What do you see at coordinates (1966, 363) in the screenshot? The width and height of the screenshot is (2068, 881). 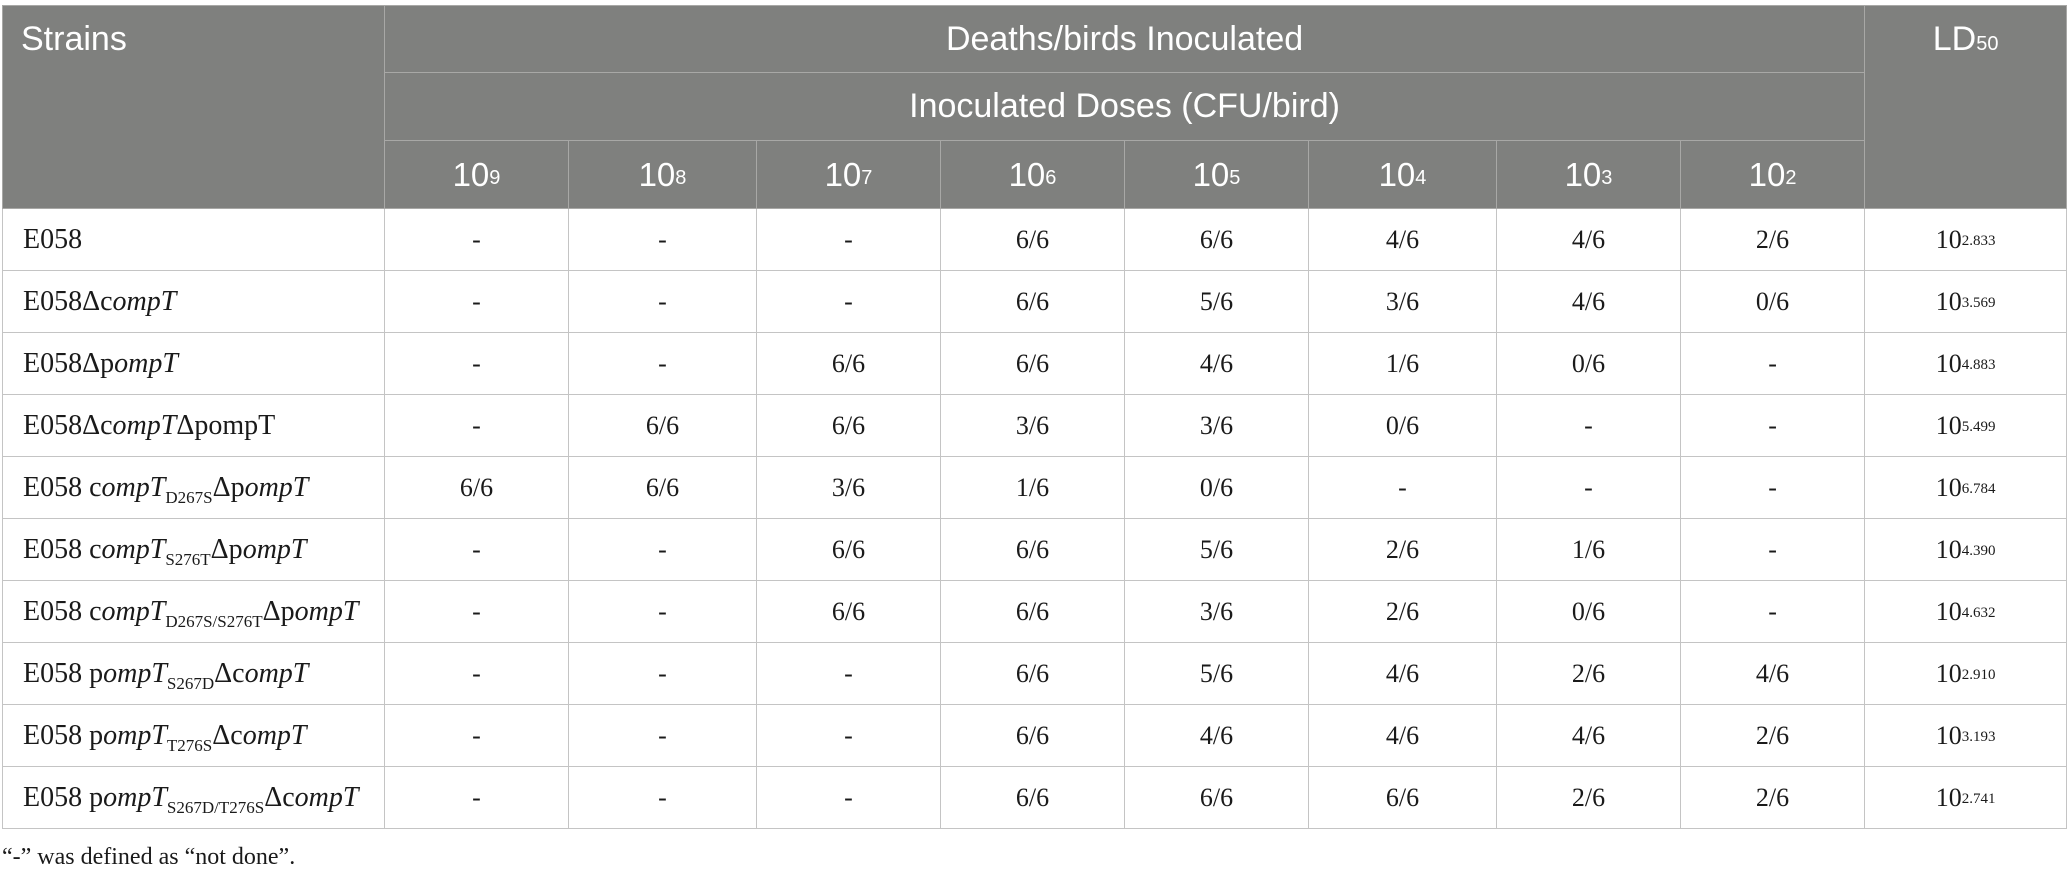 I see `ld50-cell: 104.883` at bounding box center [1966, 363].